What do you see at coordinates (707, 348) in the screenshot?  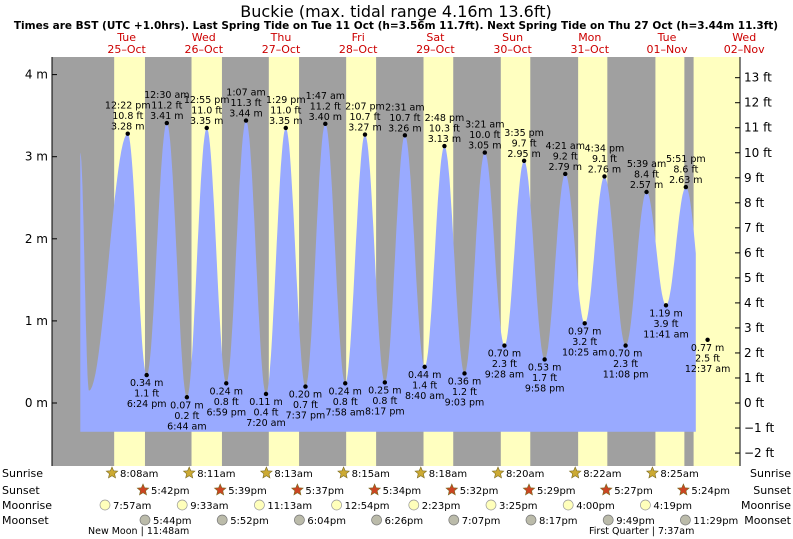 I see `tide-label: 0.77 m` at bounding box center [707, 348].